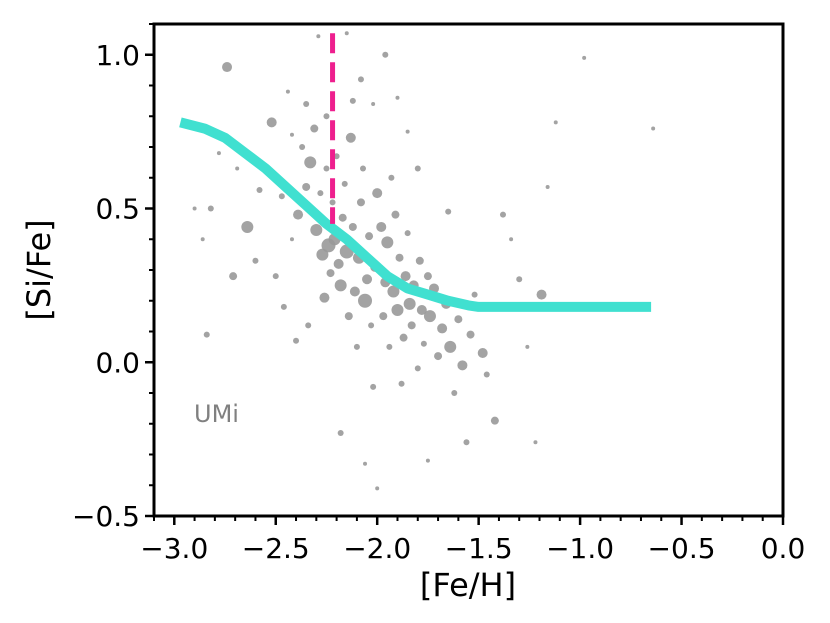 This screenshot has width=830, height=623. What do you see at coordinates (117, 209) in the screenshot?
I see `y-tick-label: 0.5` at bounding box center [117, 209].